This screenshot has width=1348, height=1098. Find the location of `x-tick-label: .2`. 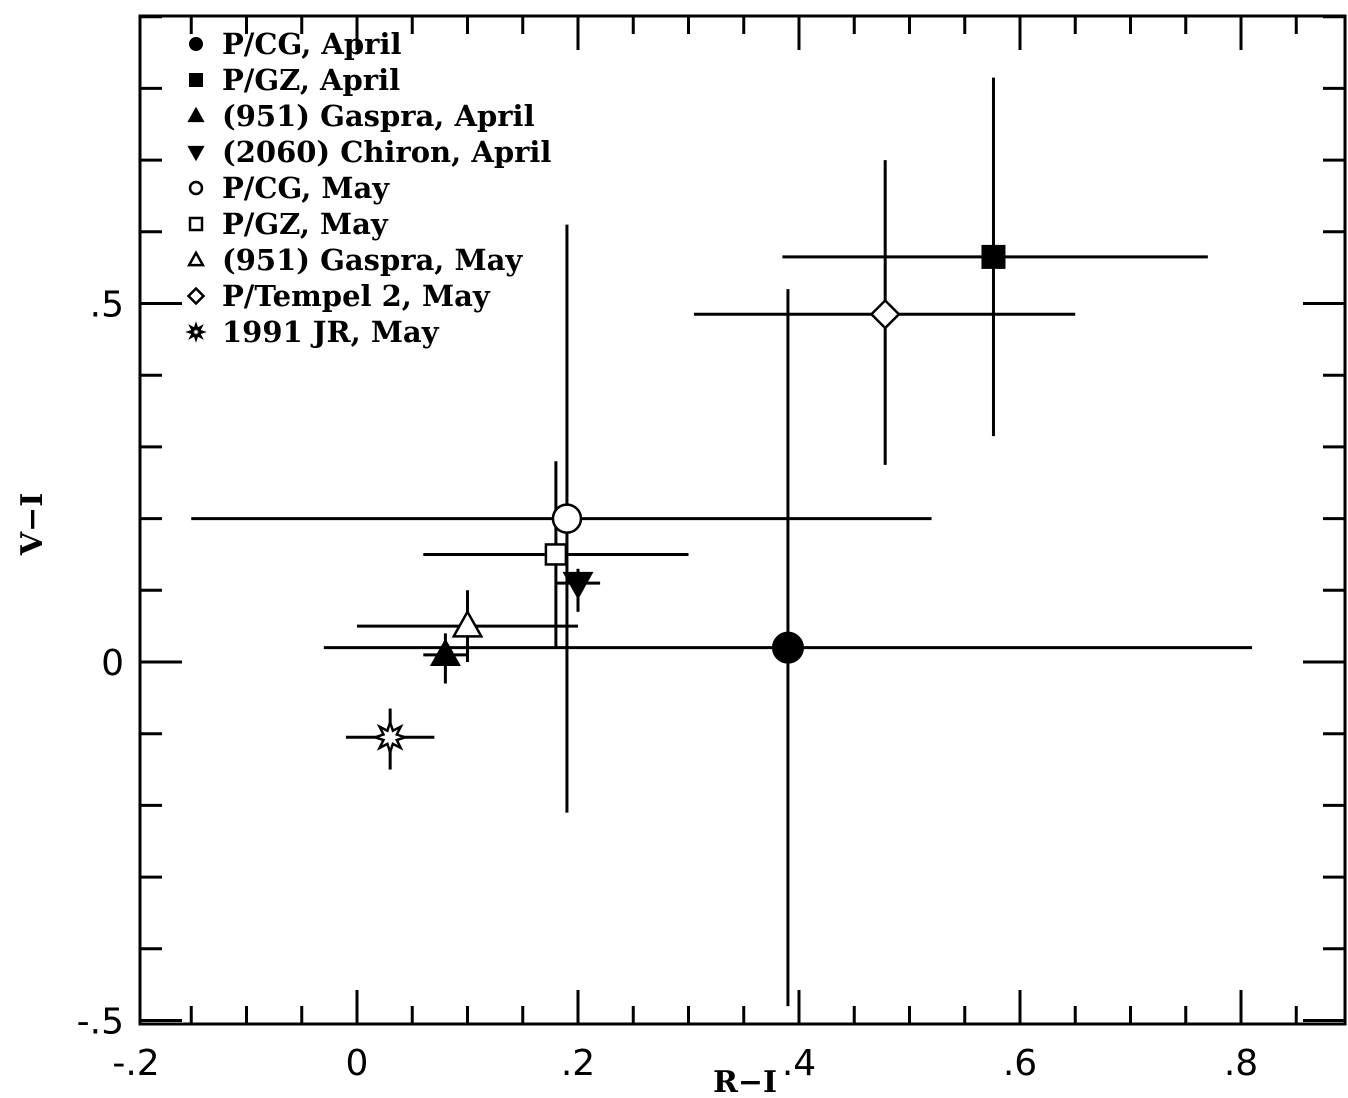

x-tick-label: .2 is located at coordinates (578, 1063).